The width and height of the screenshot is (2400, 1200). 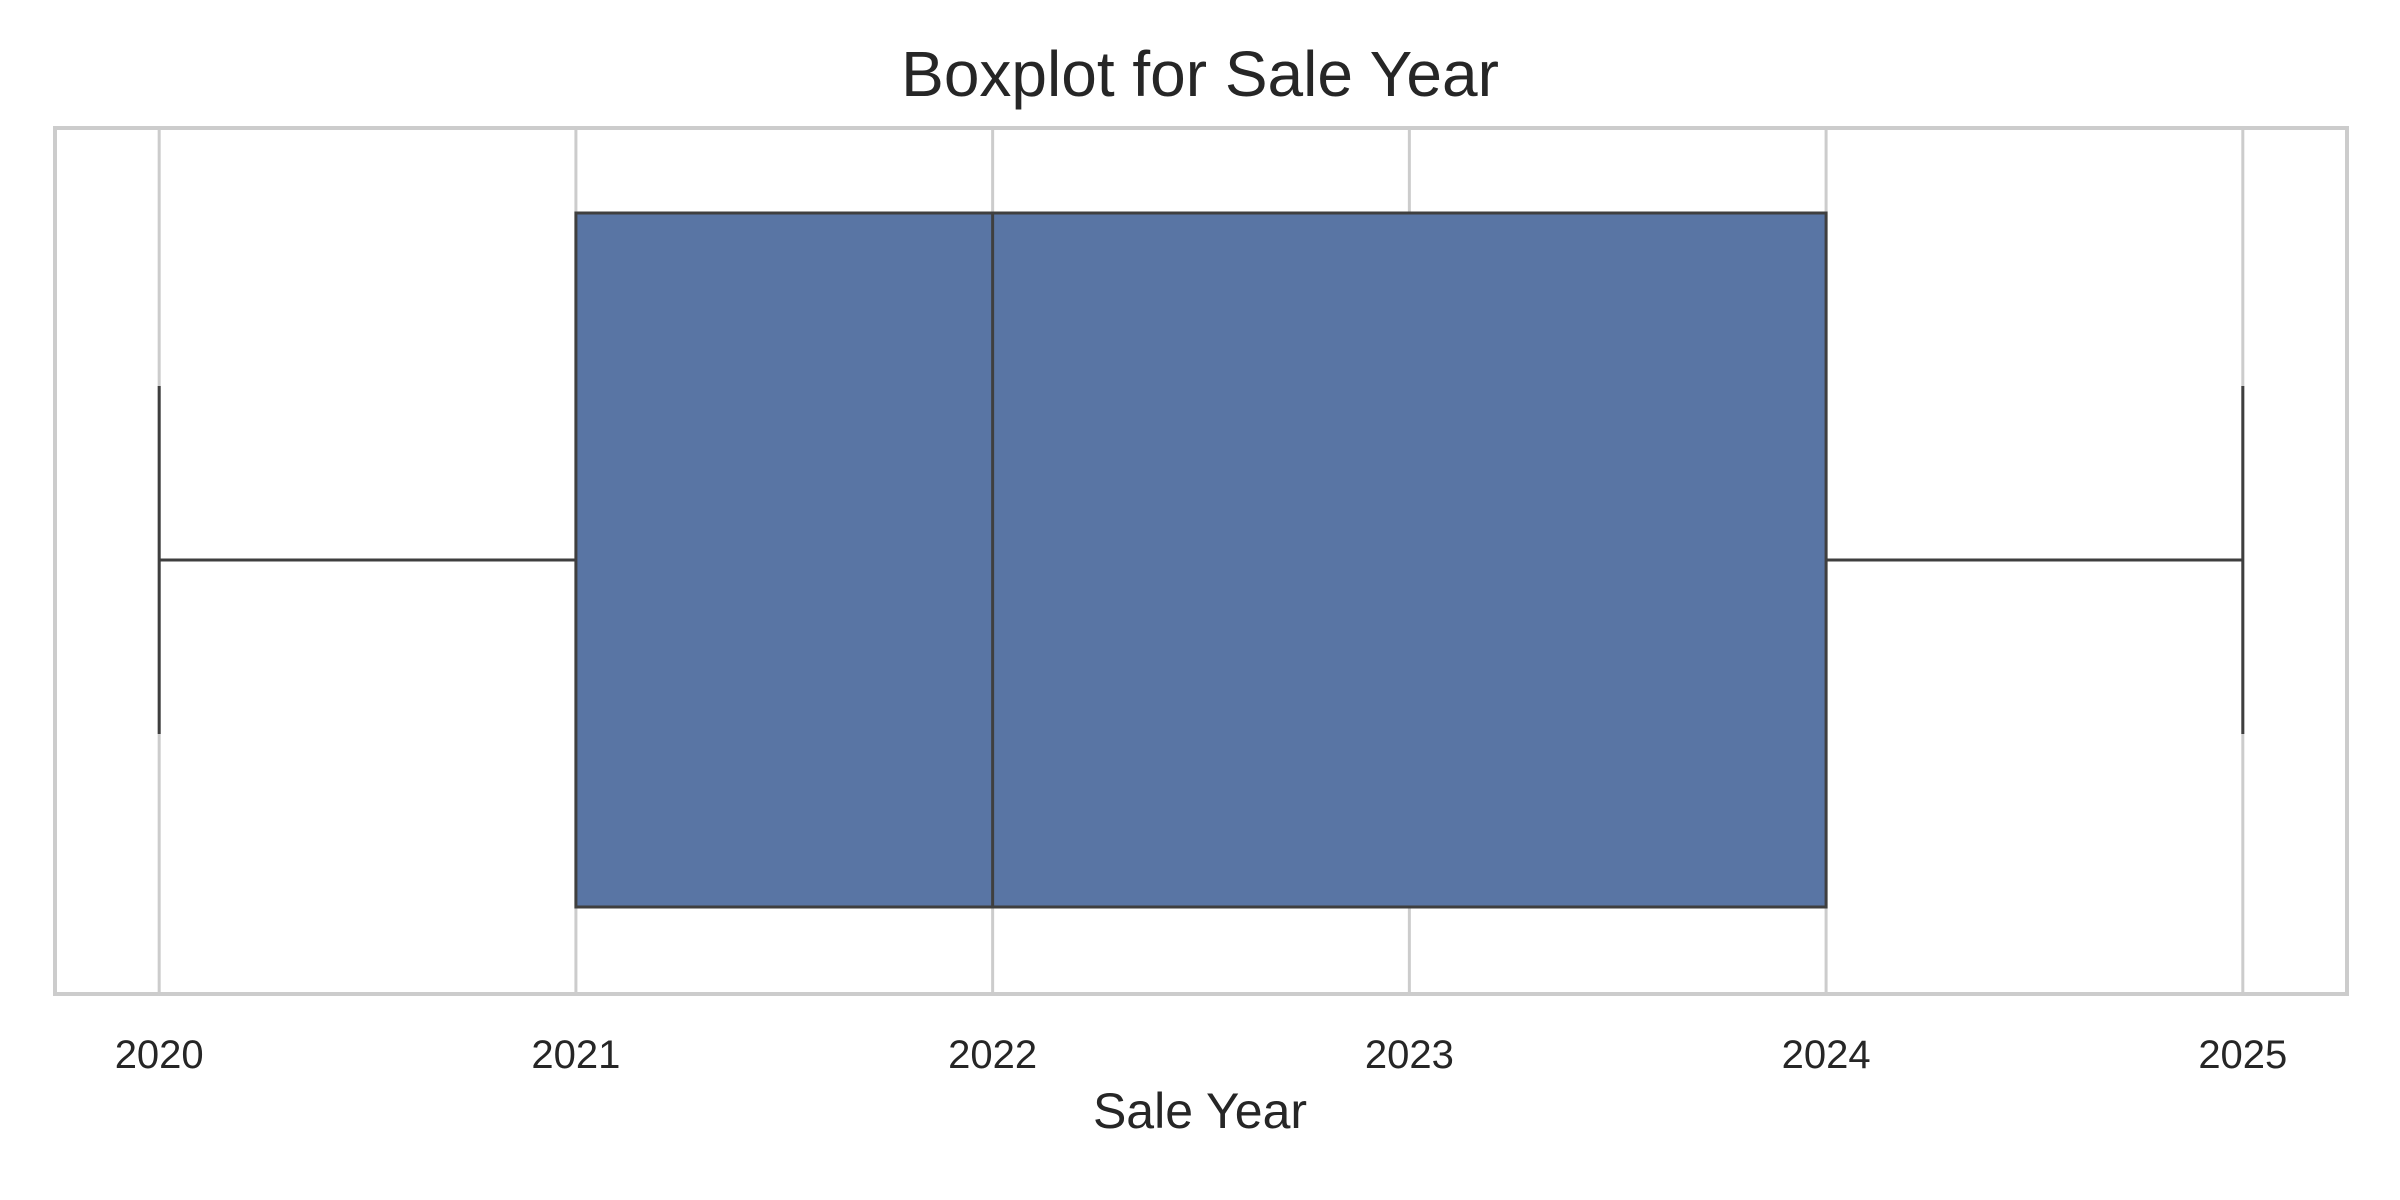 What do you see at coordinates (1826, 1055) in the screenshot?
I see `x-tick-label: 2024` at bounding box center [1826, 1055].